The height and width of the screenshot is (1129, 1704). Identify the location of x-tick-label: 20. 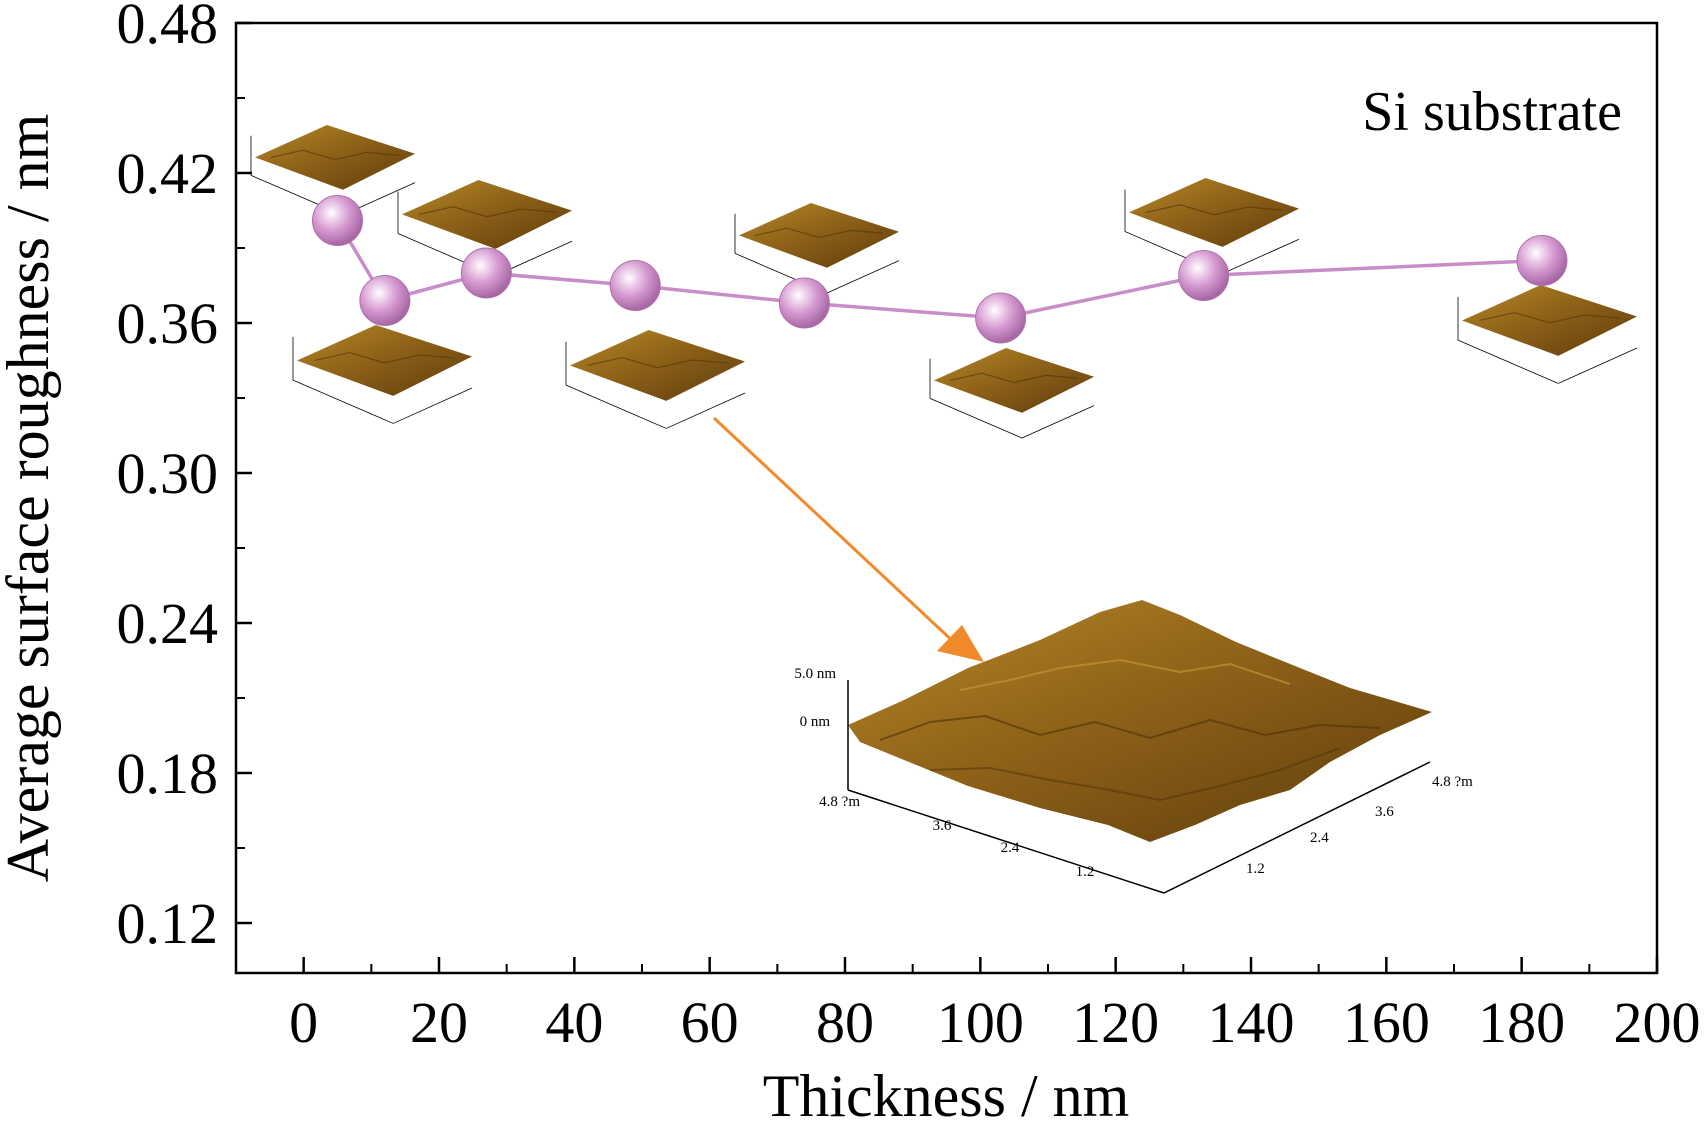
(439, 1022).